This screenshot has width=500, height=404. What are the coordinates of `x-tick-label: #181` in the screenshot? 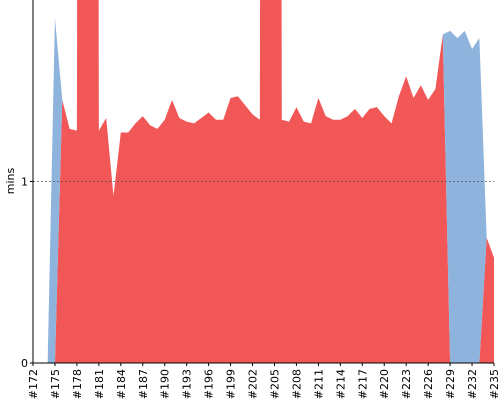 It's located at (99, 384).